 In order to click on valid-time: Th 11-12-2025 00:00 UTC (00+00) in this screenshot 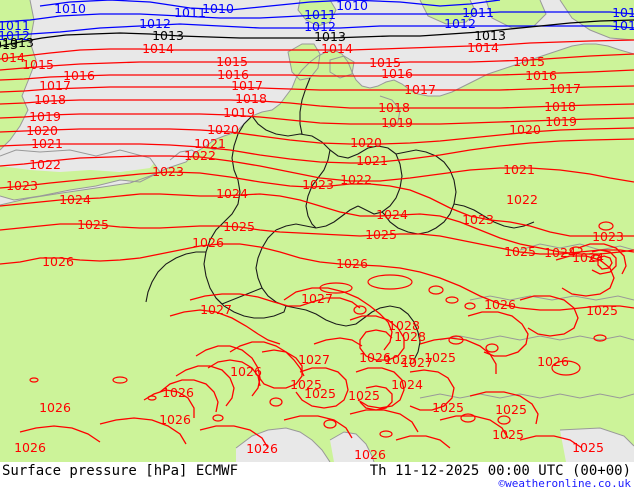, I will do `click(500, 471)`.